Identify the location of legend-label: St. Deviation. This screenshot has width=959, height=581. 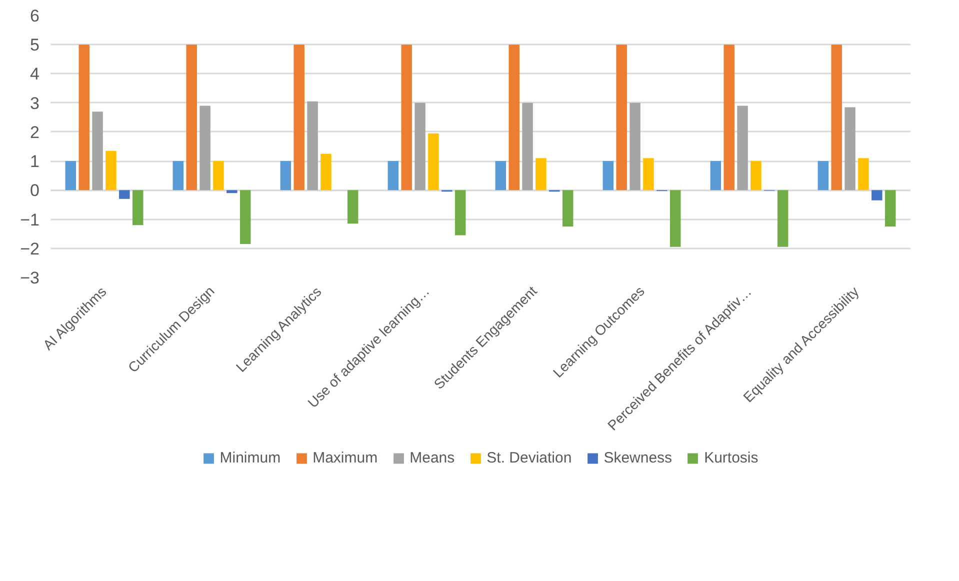
(529, 458).